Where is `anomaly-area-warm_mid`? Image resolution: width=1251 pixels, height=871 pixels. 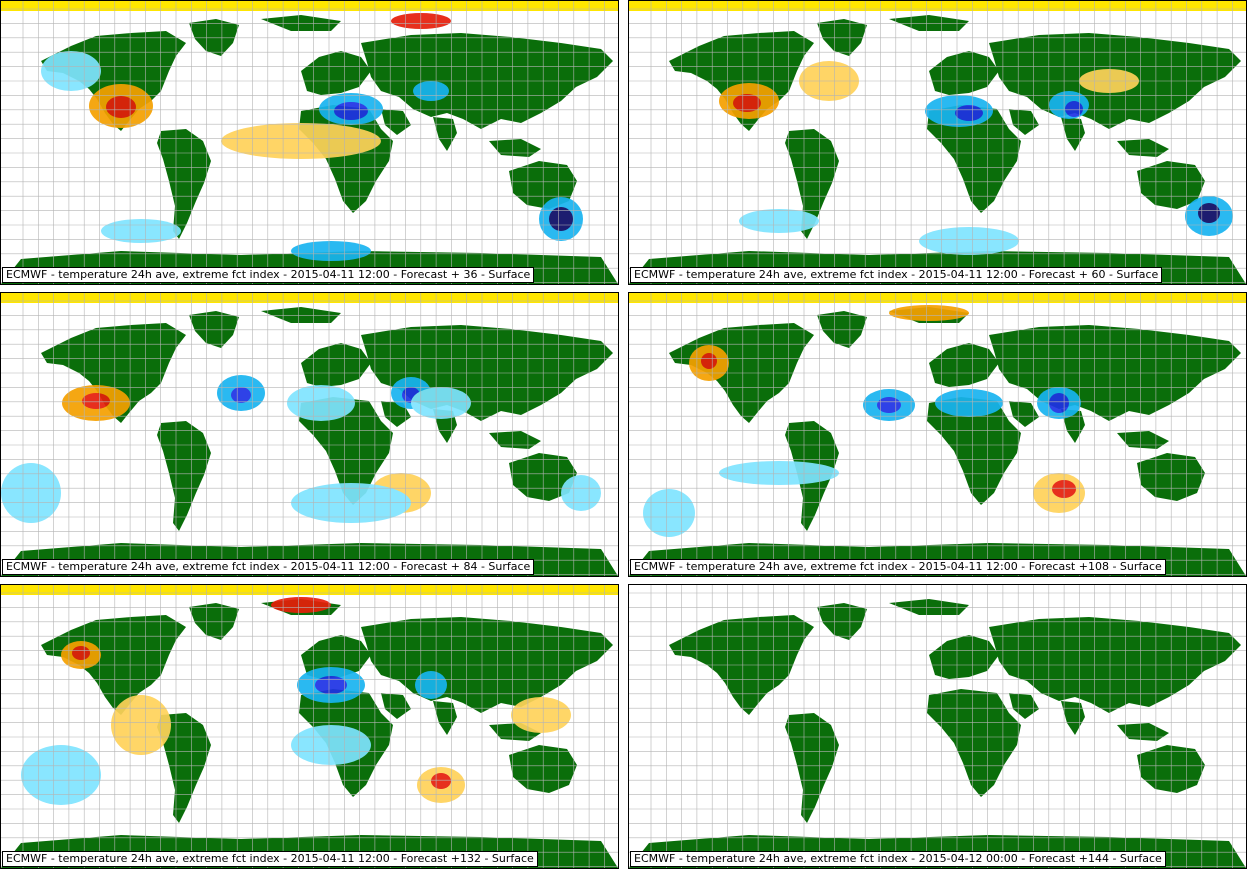 anomaly-area-warm_mid is located at coordinates (929, 313).